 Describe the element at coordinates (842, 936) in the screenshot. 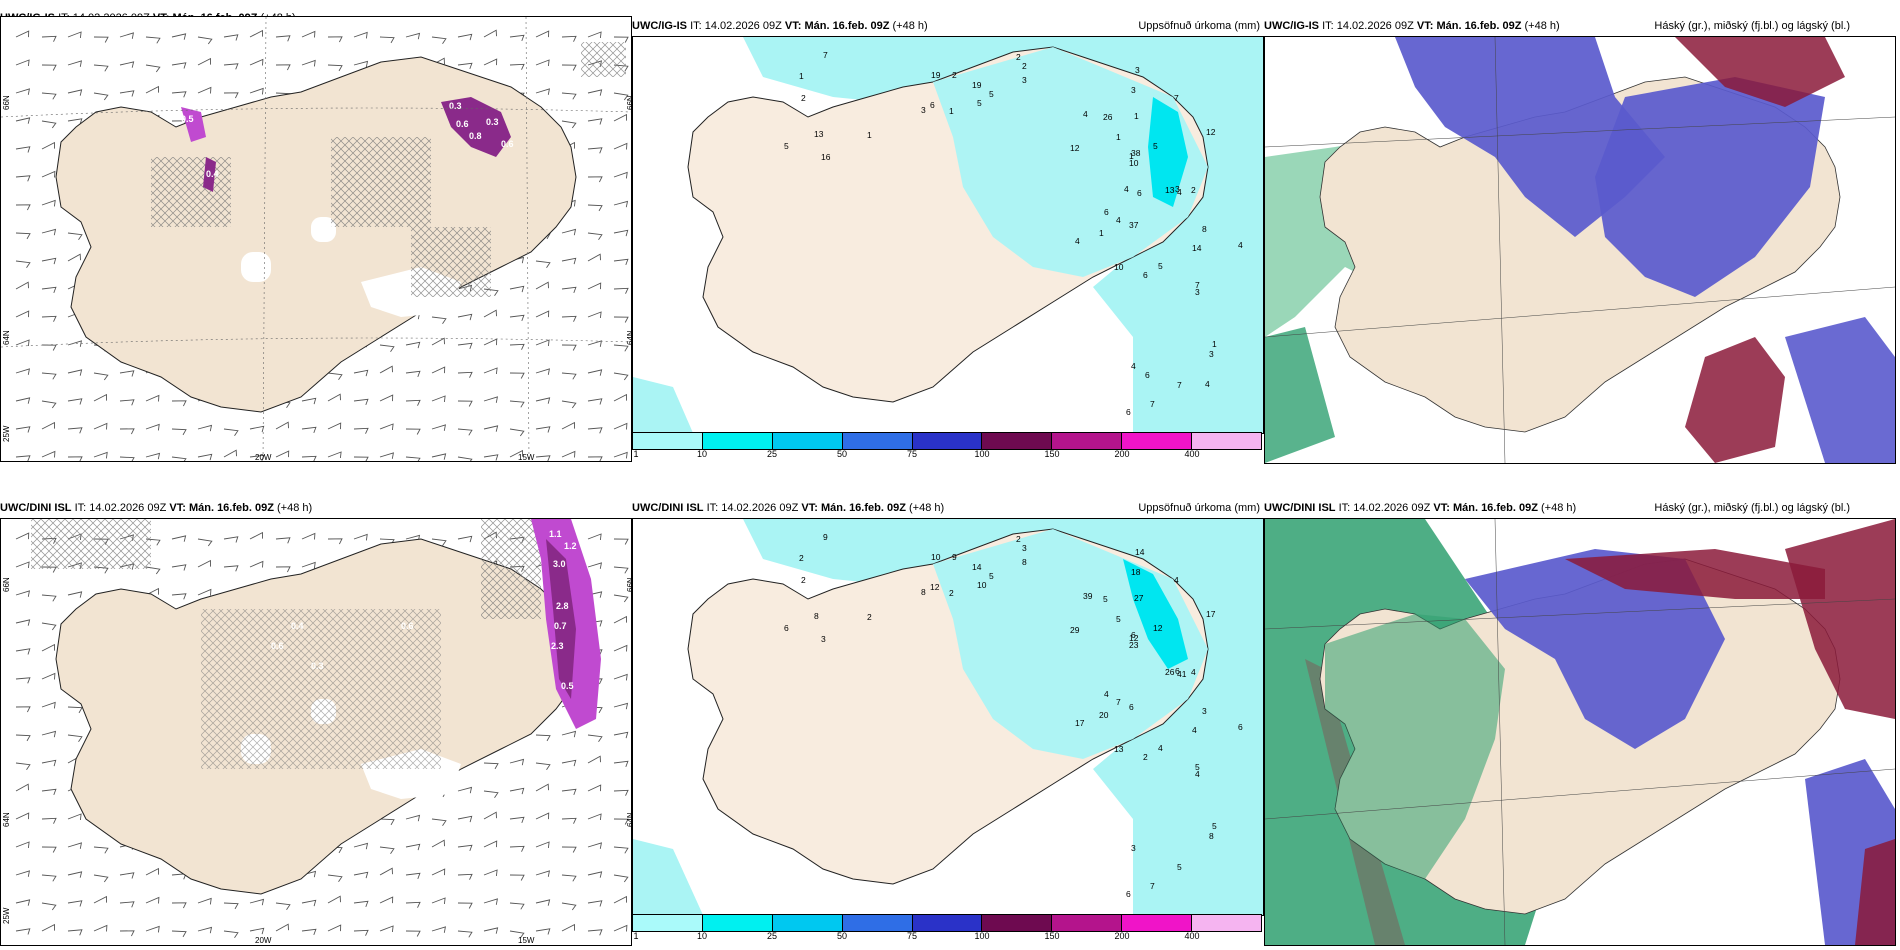

I see `colorbar-label: 50` at that location.